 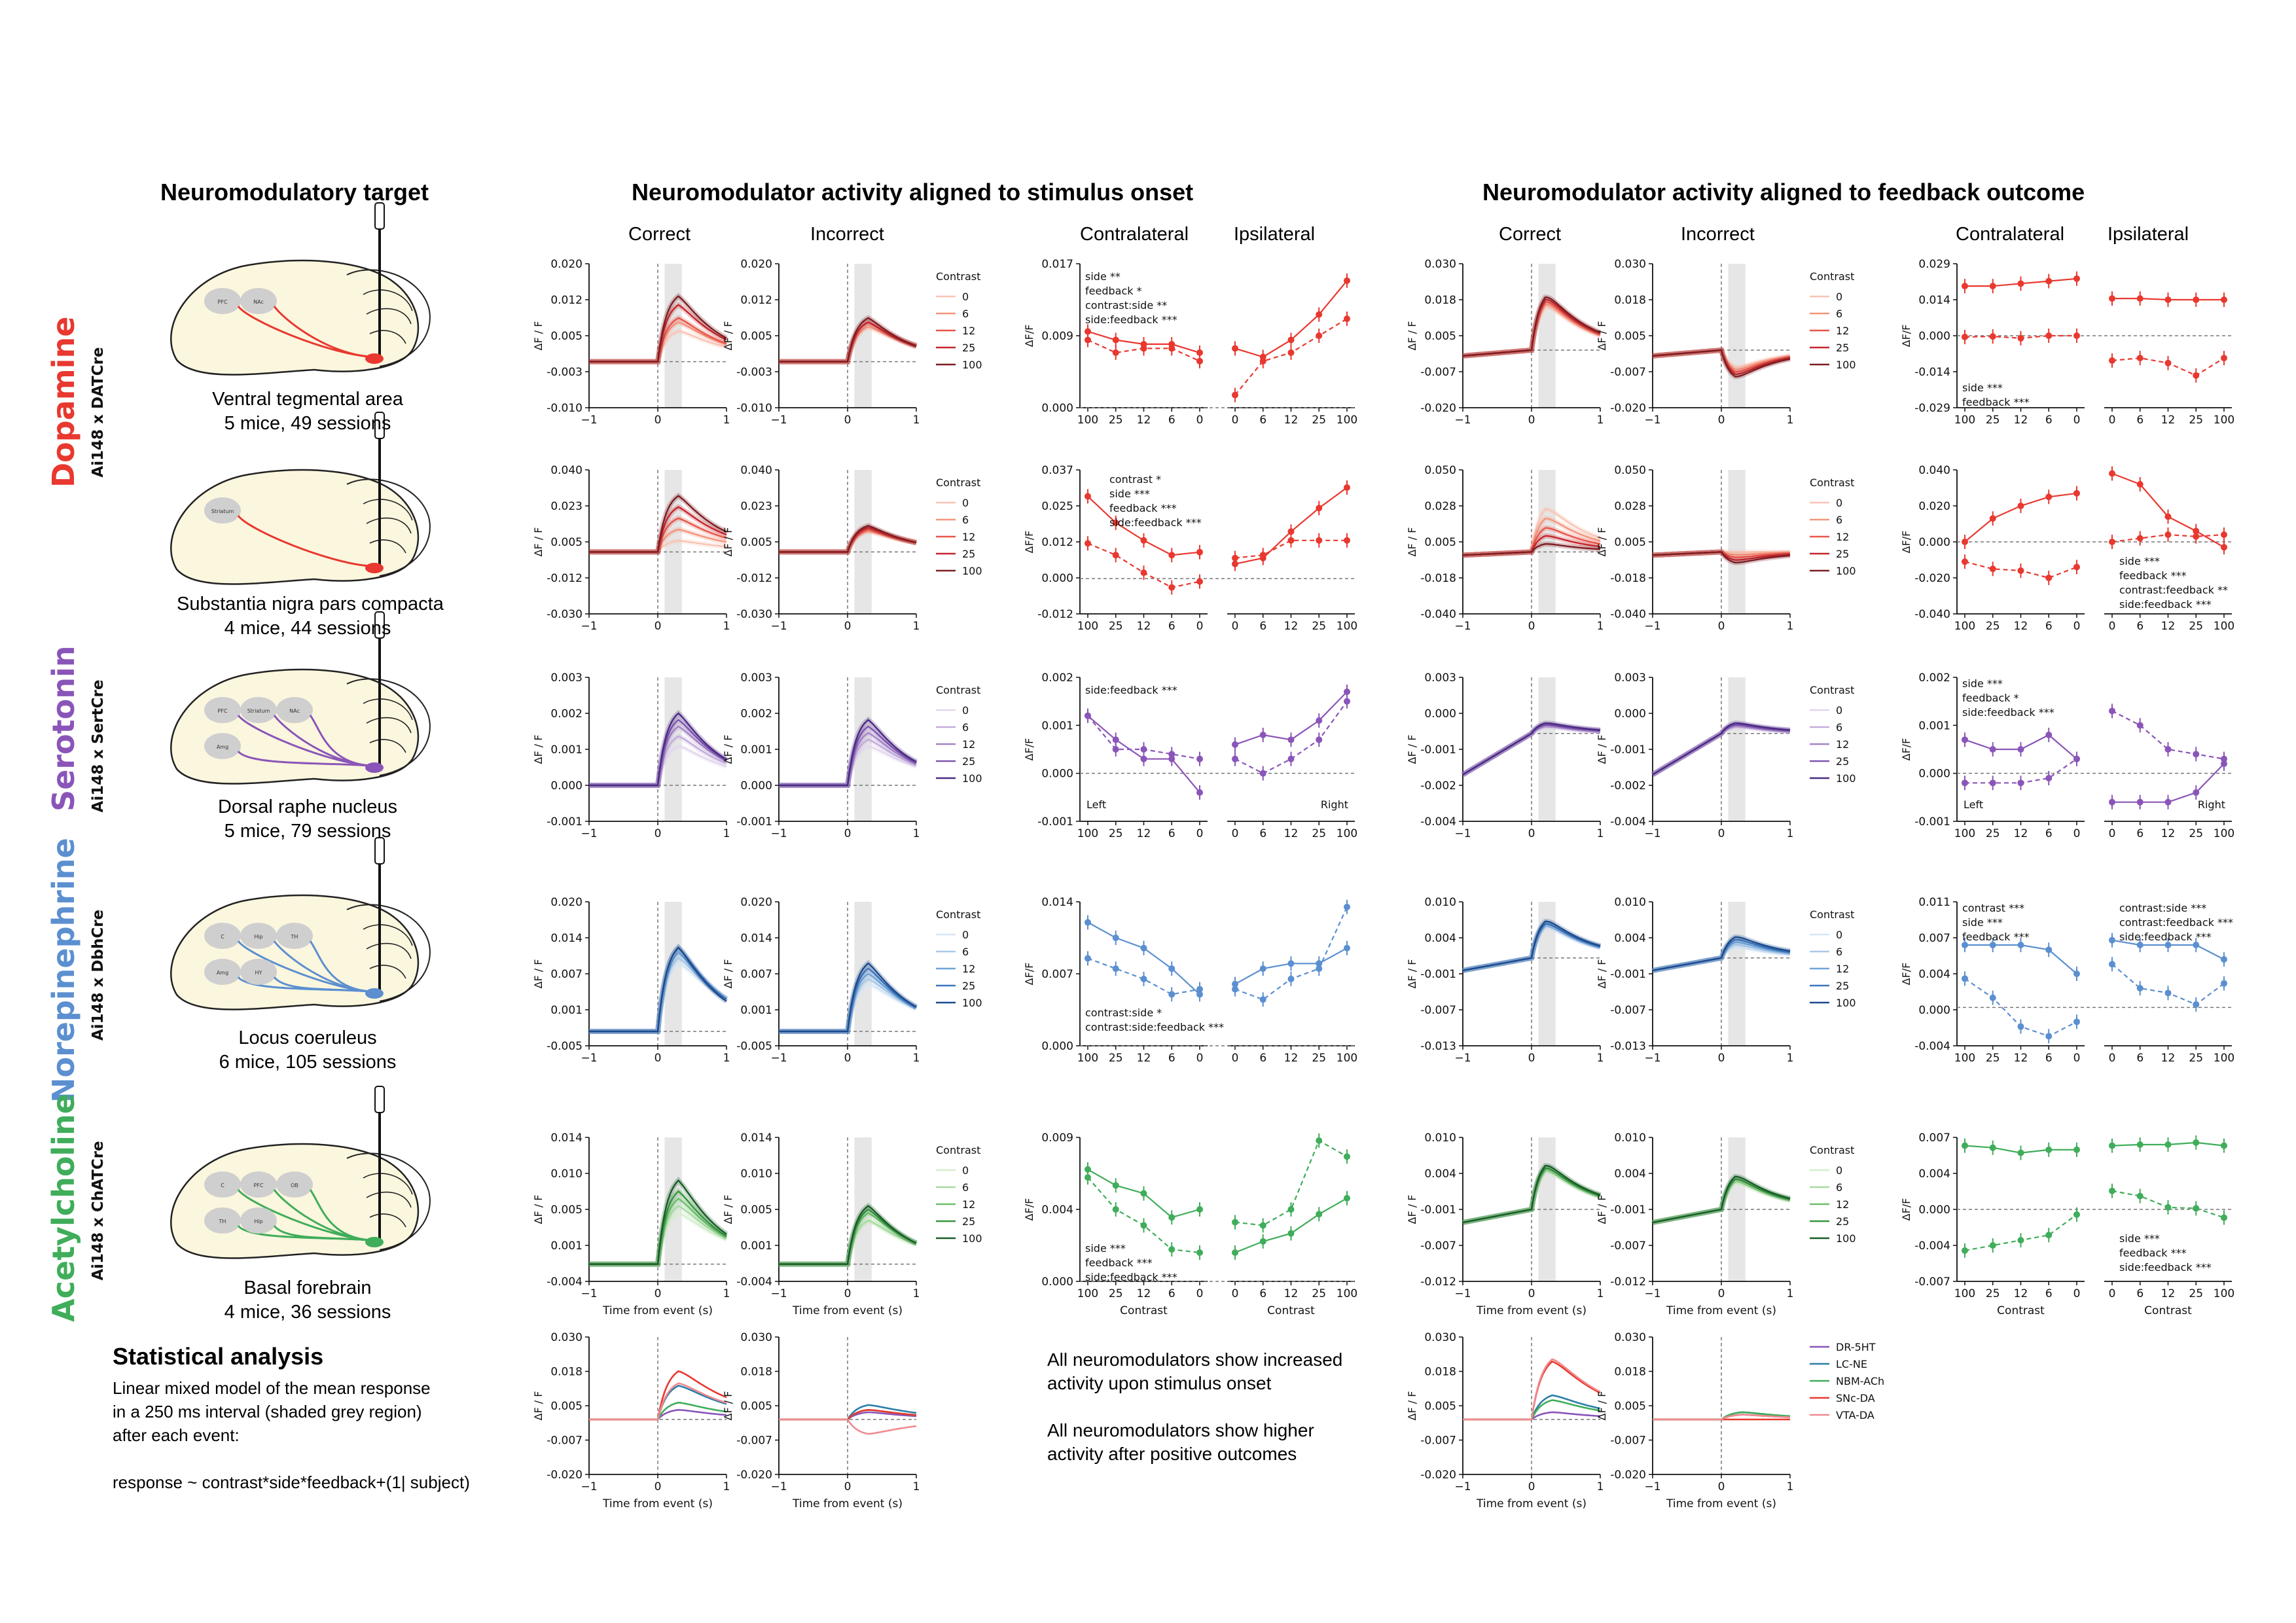 I want to click on region-label: C, so click(x=222, y=1185).